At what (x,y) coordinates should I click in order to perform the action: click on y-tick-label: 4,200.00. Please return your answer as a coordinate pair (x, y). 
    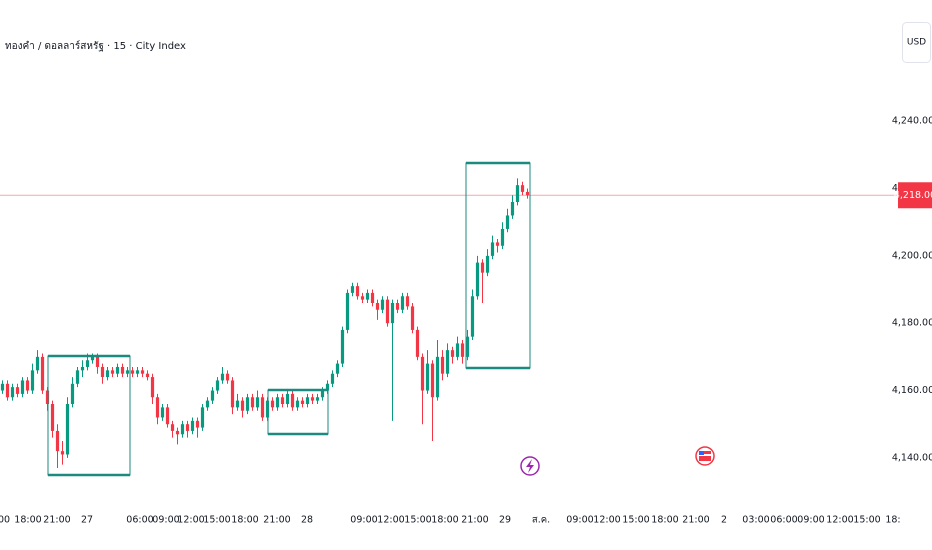
    Looking at the image, I should click on (912, 255).